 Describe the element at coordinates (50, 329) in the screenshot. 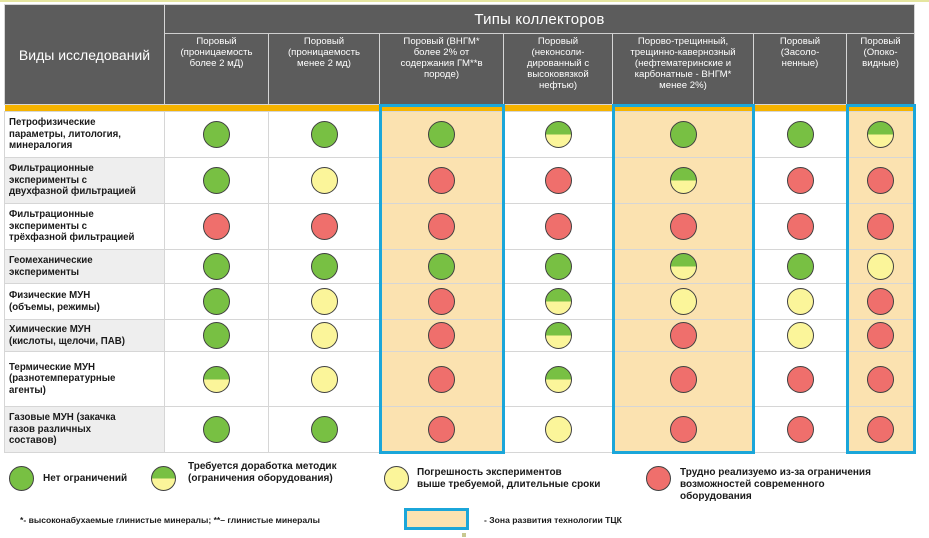

I see `research-type-label-line: Химические МУН` at that location.